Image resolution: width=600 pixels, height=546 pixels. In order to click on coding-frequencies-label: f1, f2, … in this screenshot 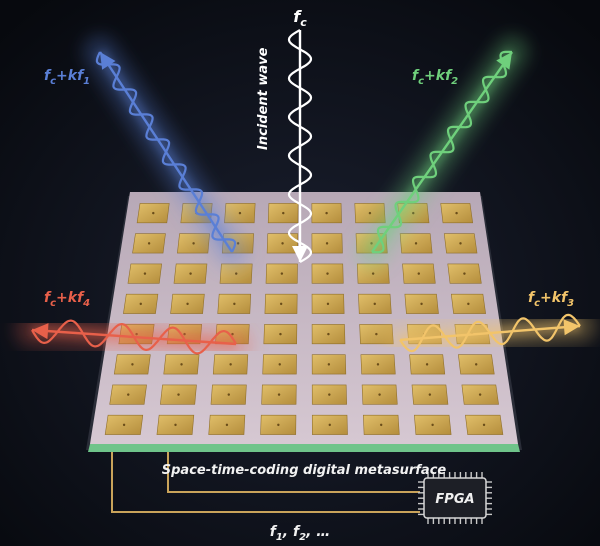, I will do `click(300, 533)`.